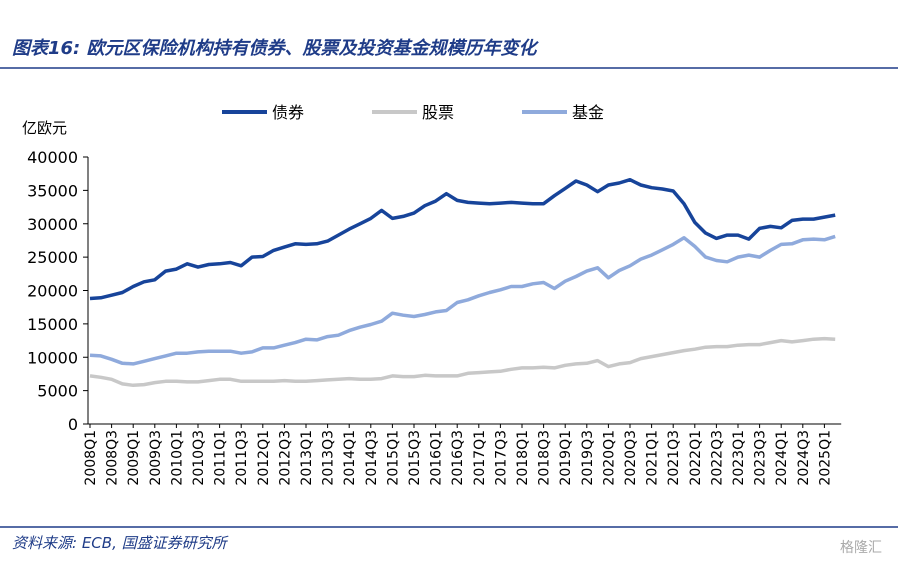 The width and height of the screenshot is (898, 566). What do you see at coordinates (113, 458) in the screenshot?
I see `x-tick-label: 2008Q3` at bounding box center [113, 458].